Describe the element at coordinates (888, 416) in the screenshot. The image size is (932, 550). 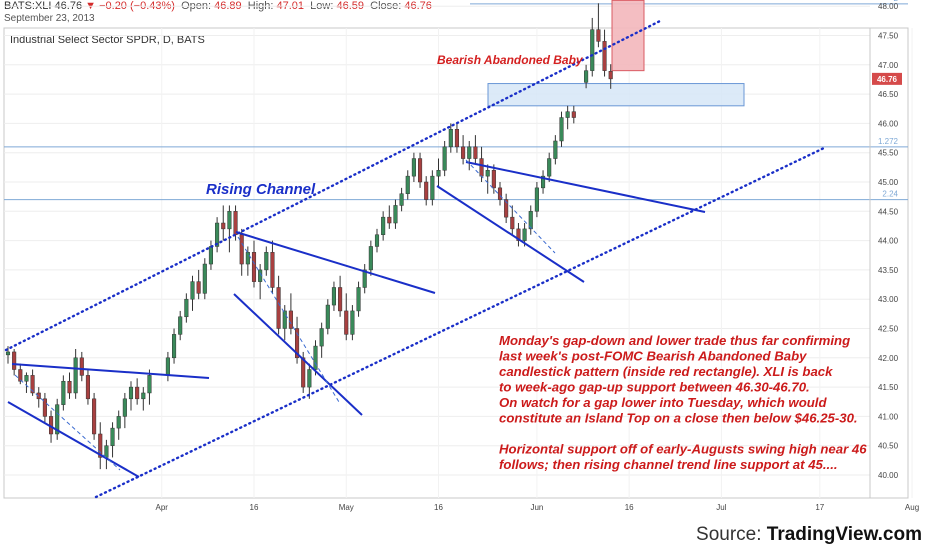
I see `y-tick-label: 41.00` at that location.